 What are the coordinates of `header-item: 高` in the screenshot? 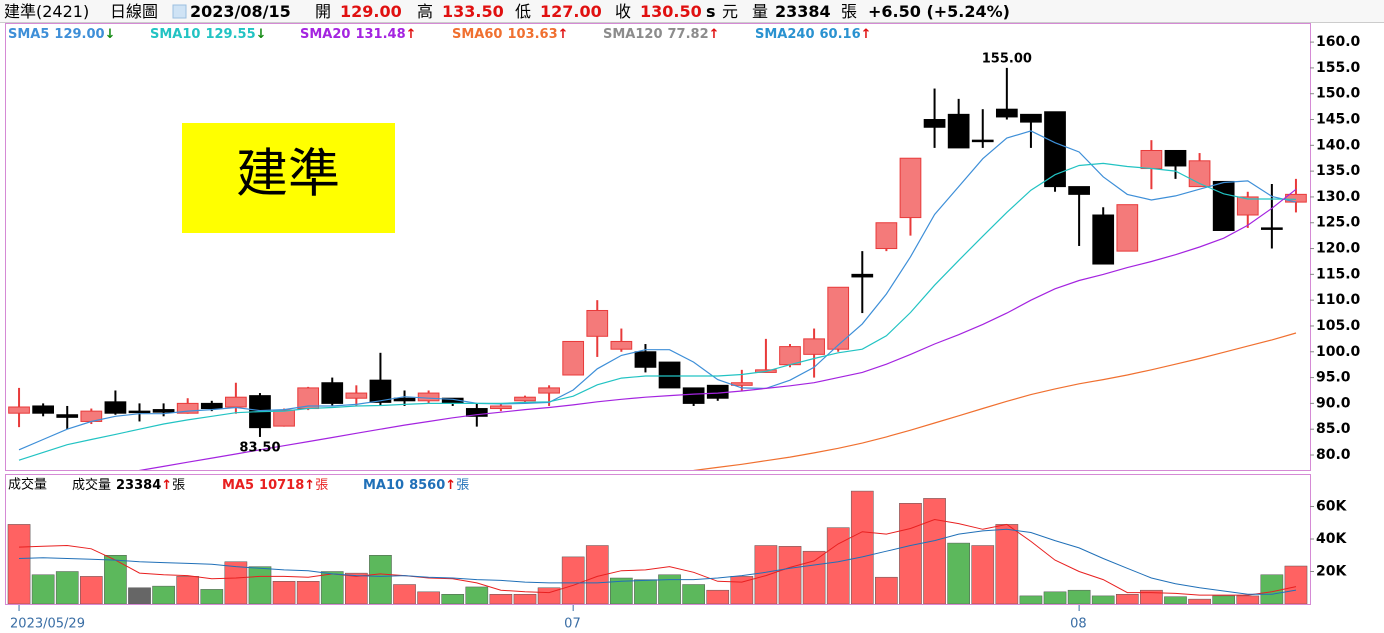 It's located at (425, 11).